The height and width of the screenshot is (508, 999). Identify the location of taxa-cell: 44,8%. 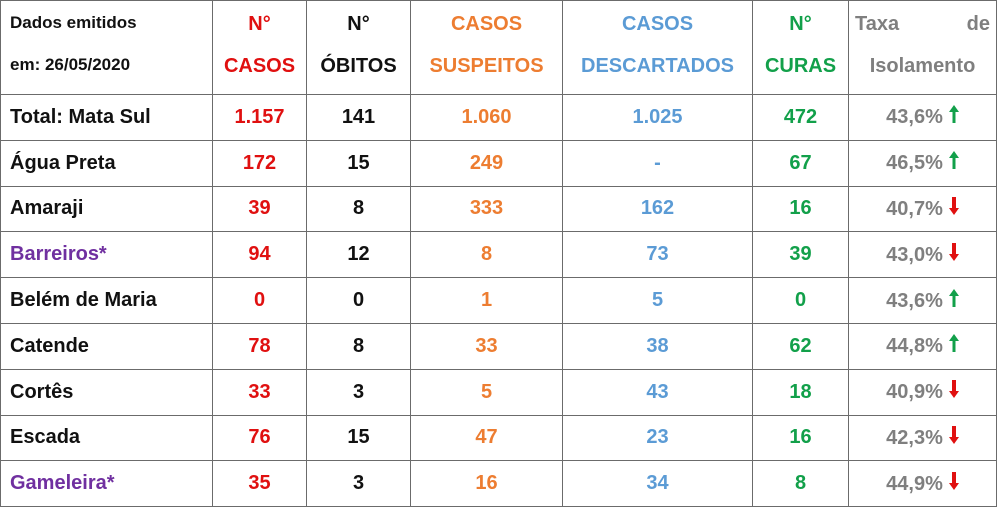
(922, 346).